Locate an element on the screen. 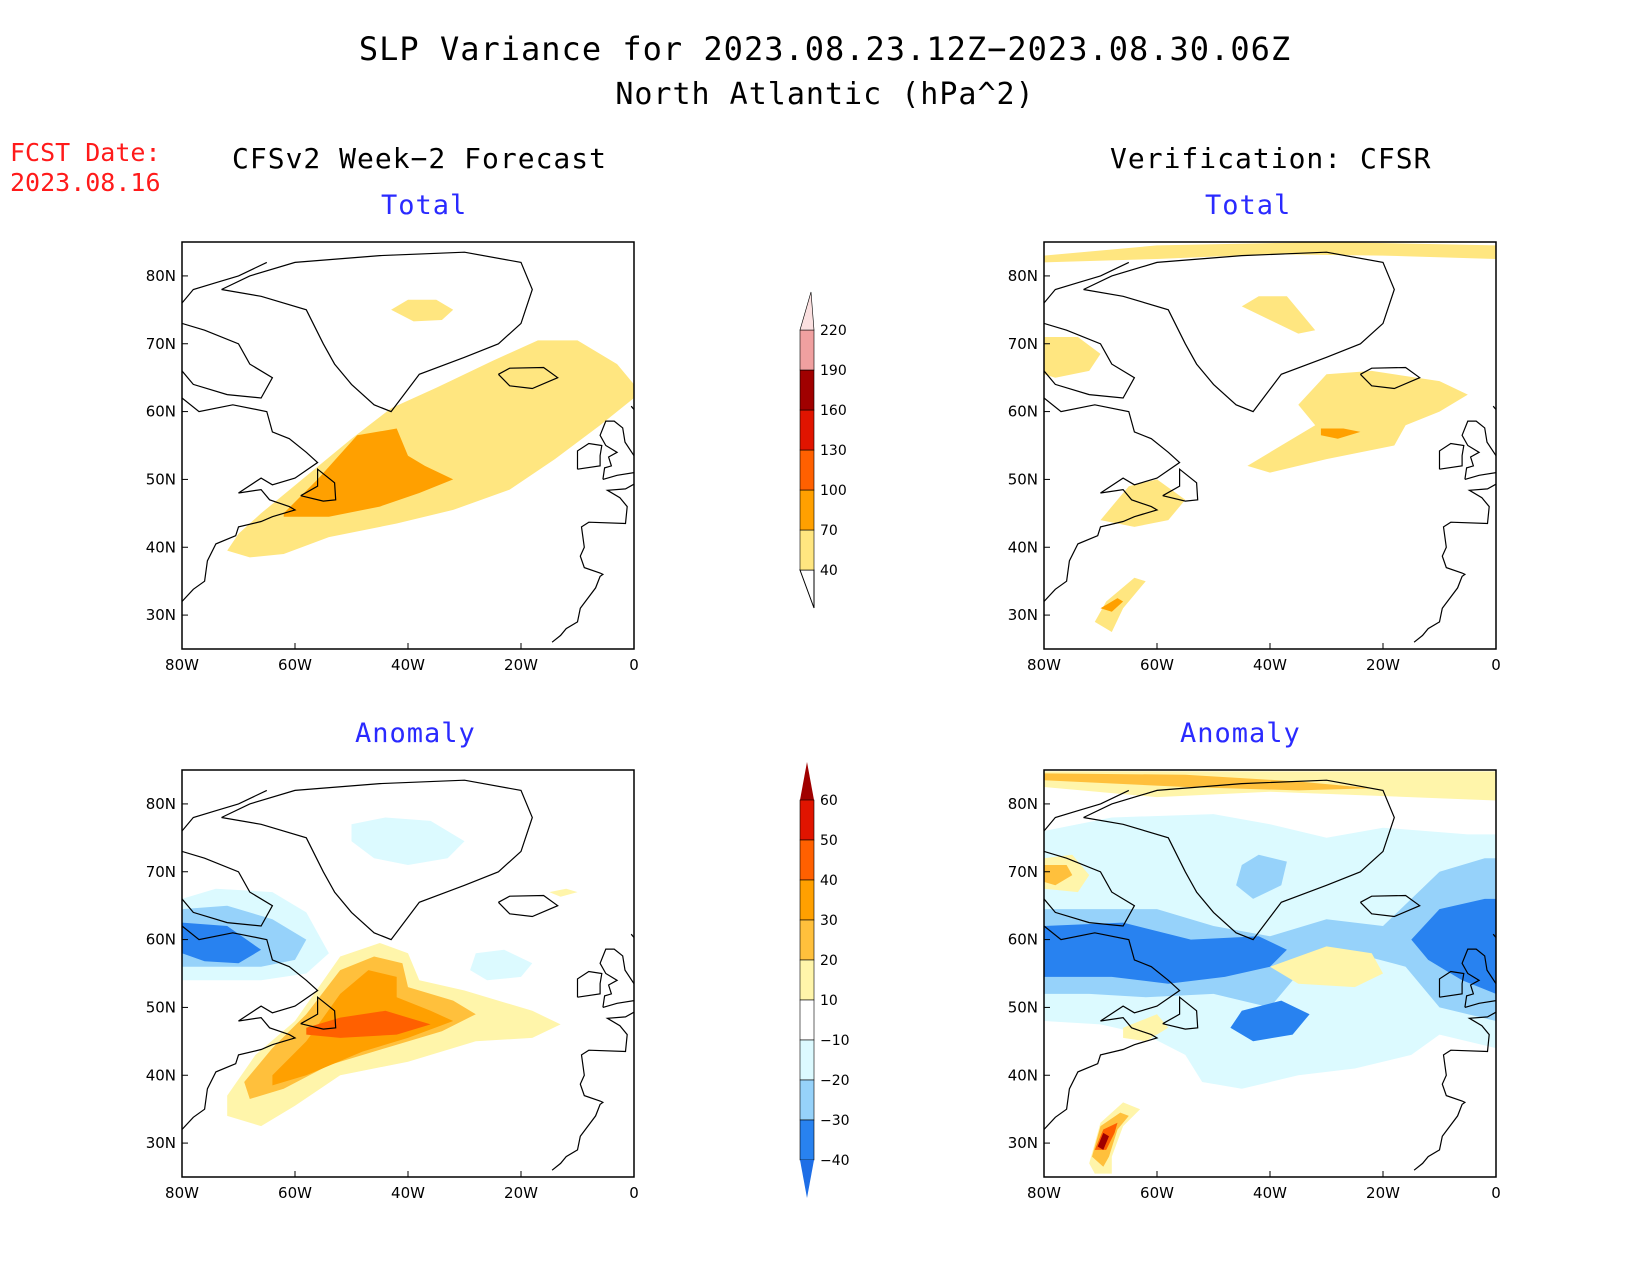 The height and width of the screenshot is (1275, 1650). colorbar-label: 40 is located at coordinates (829, 571).